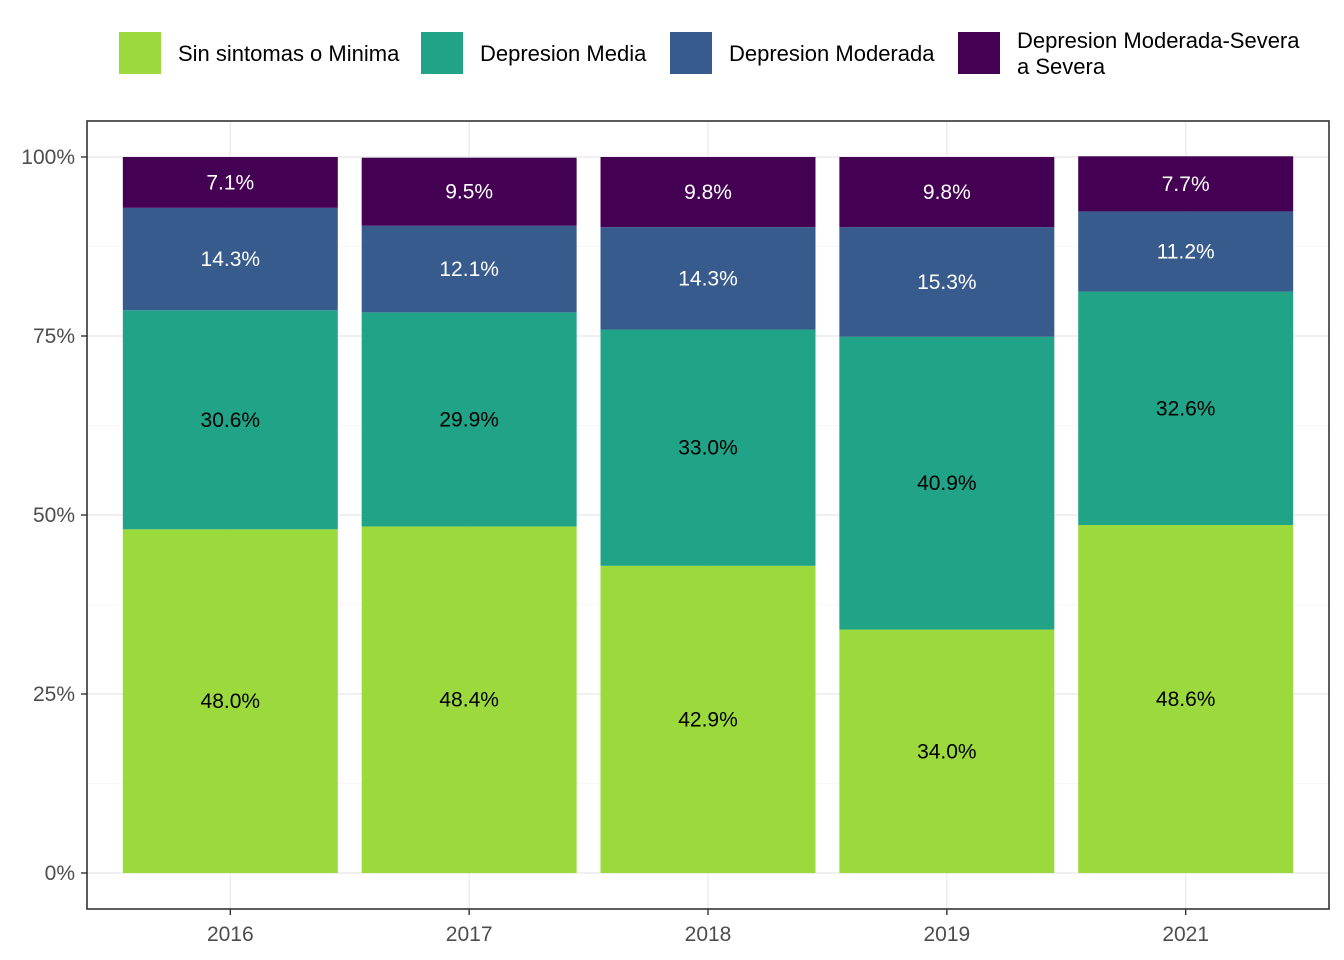  I want to click on legend-item: Depresion Moderada, so click(802, 53).